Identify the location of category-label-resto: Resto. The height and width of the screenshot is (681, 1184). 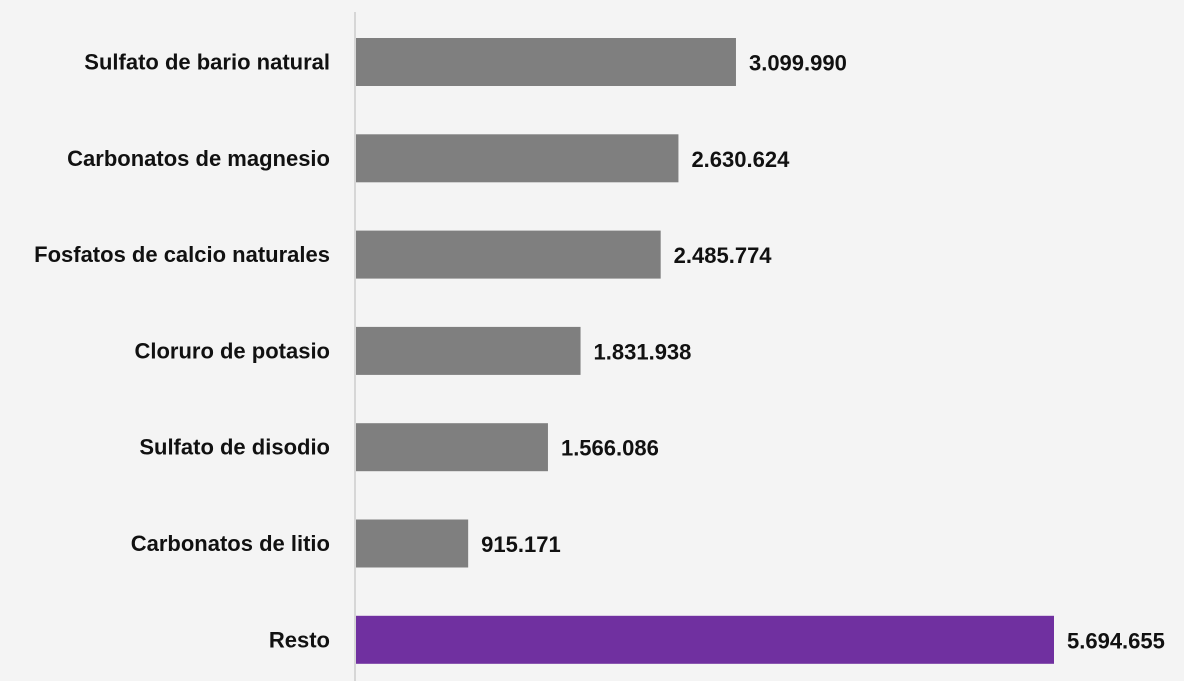
(299, 639).